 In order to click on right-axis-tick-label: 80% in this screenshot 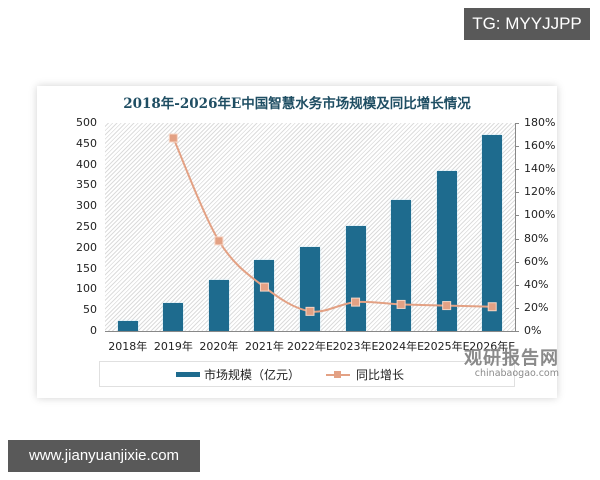, I will do `click(536, 238)`.